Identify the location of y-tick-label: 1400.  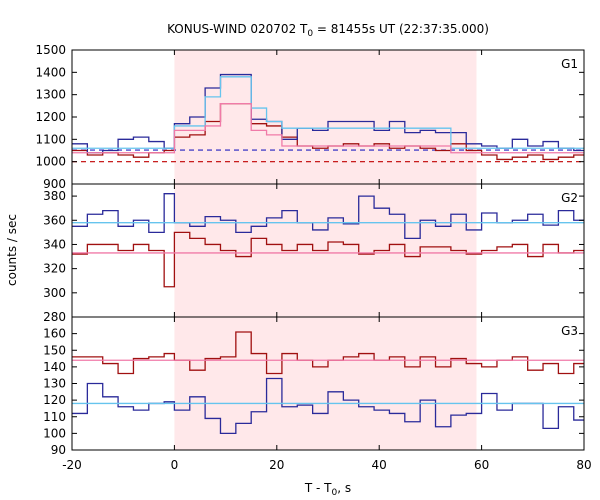
(50, 72).